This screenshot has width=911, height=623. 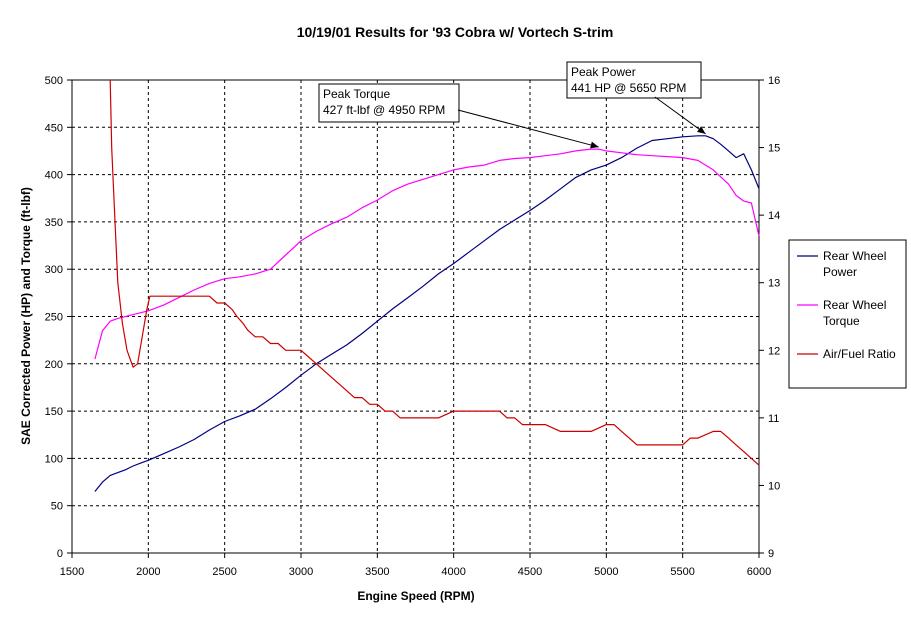 What do you see at coordinates (60, 554) in the screenshot?
I see `y-tick-label: 0` at bounding box center [60, 554].